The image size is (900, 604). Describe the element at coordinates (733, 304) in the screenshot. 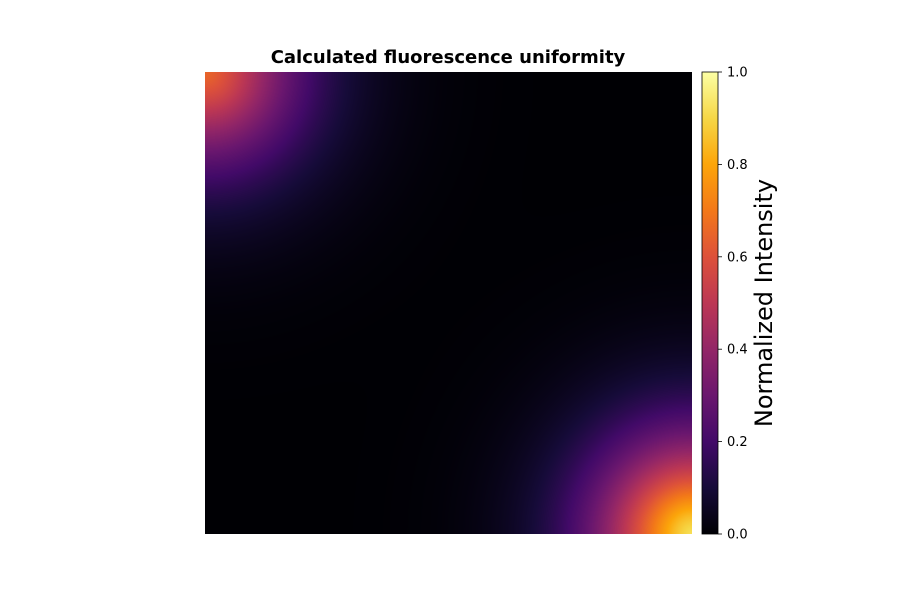

I see `colorbar-ticks: 0.0 0.2 0.4 0.6 0.8 1.0` at that location.